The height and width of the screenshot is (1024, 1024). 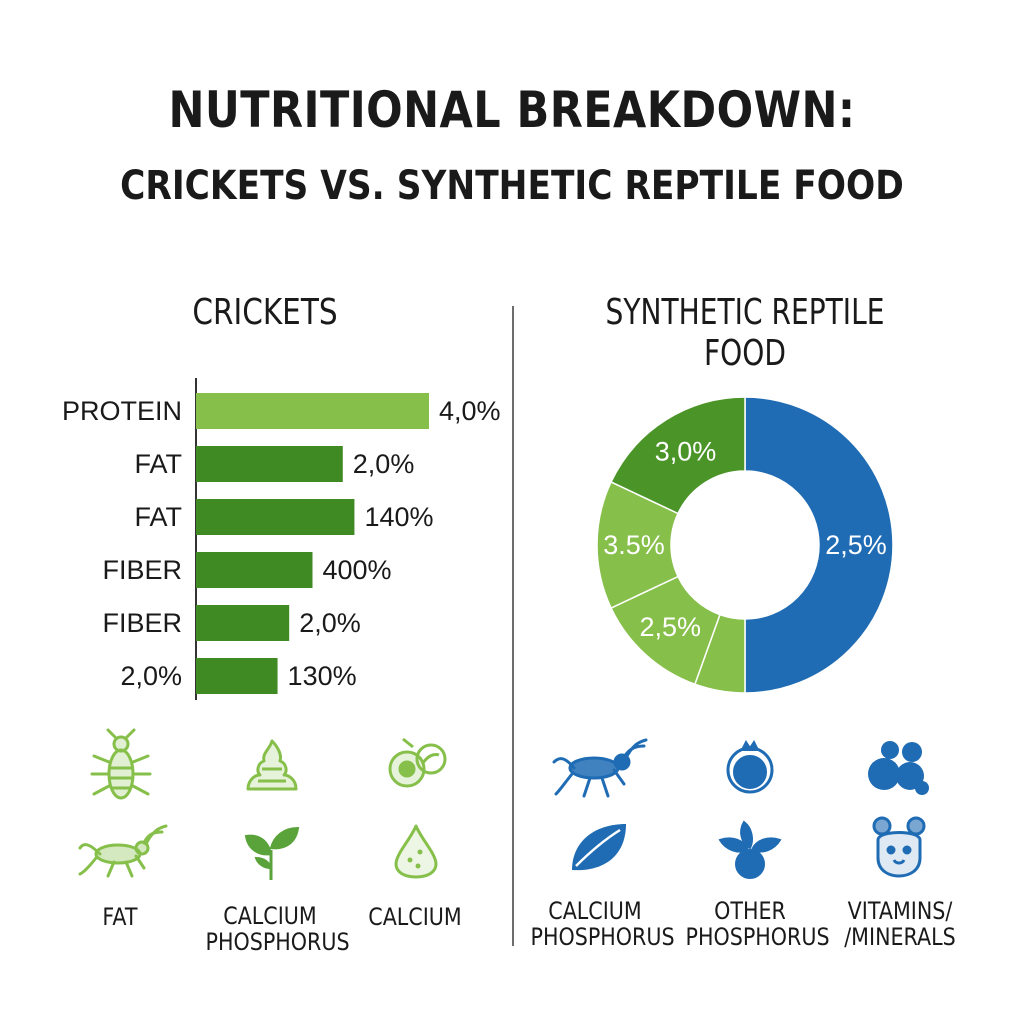 What do you see at coordinates (512, 110) in the screenshot?
I see `page-title: NUTRITIONAL BREAKDOWN:` at bounding box center [512, 110].